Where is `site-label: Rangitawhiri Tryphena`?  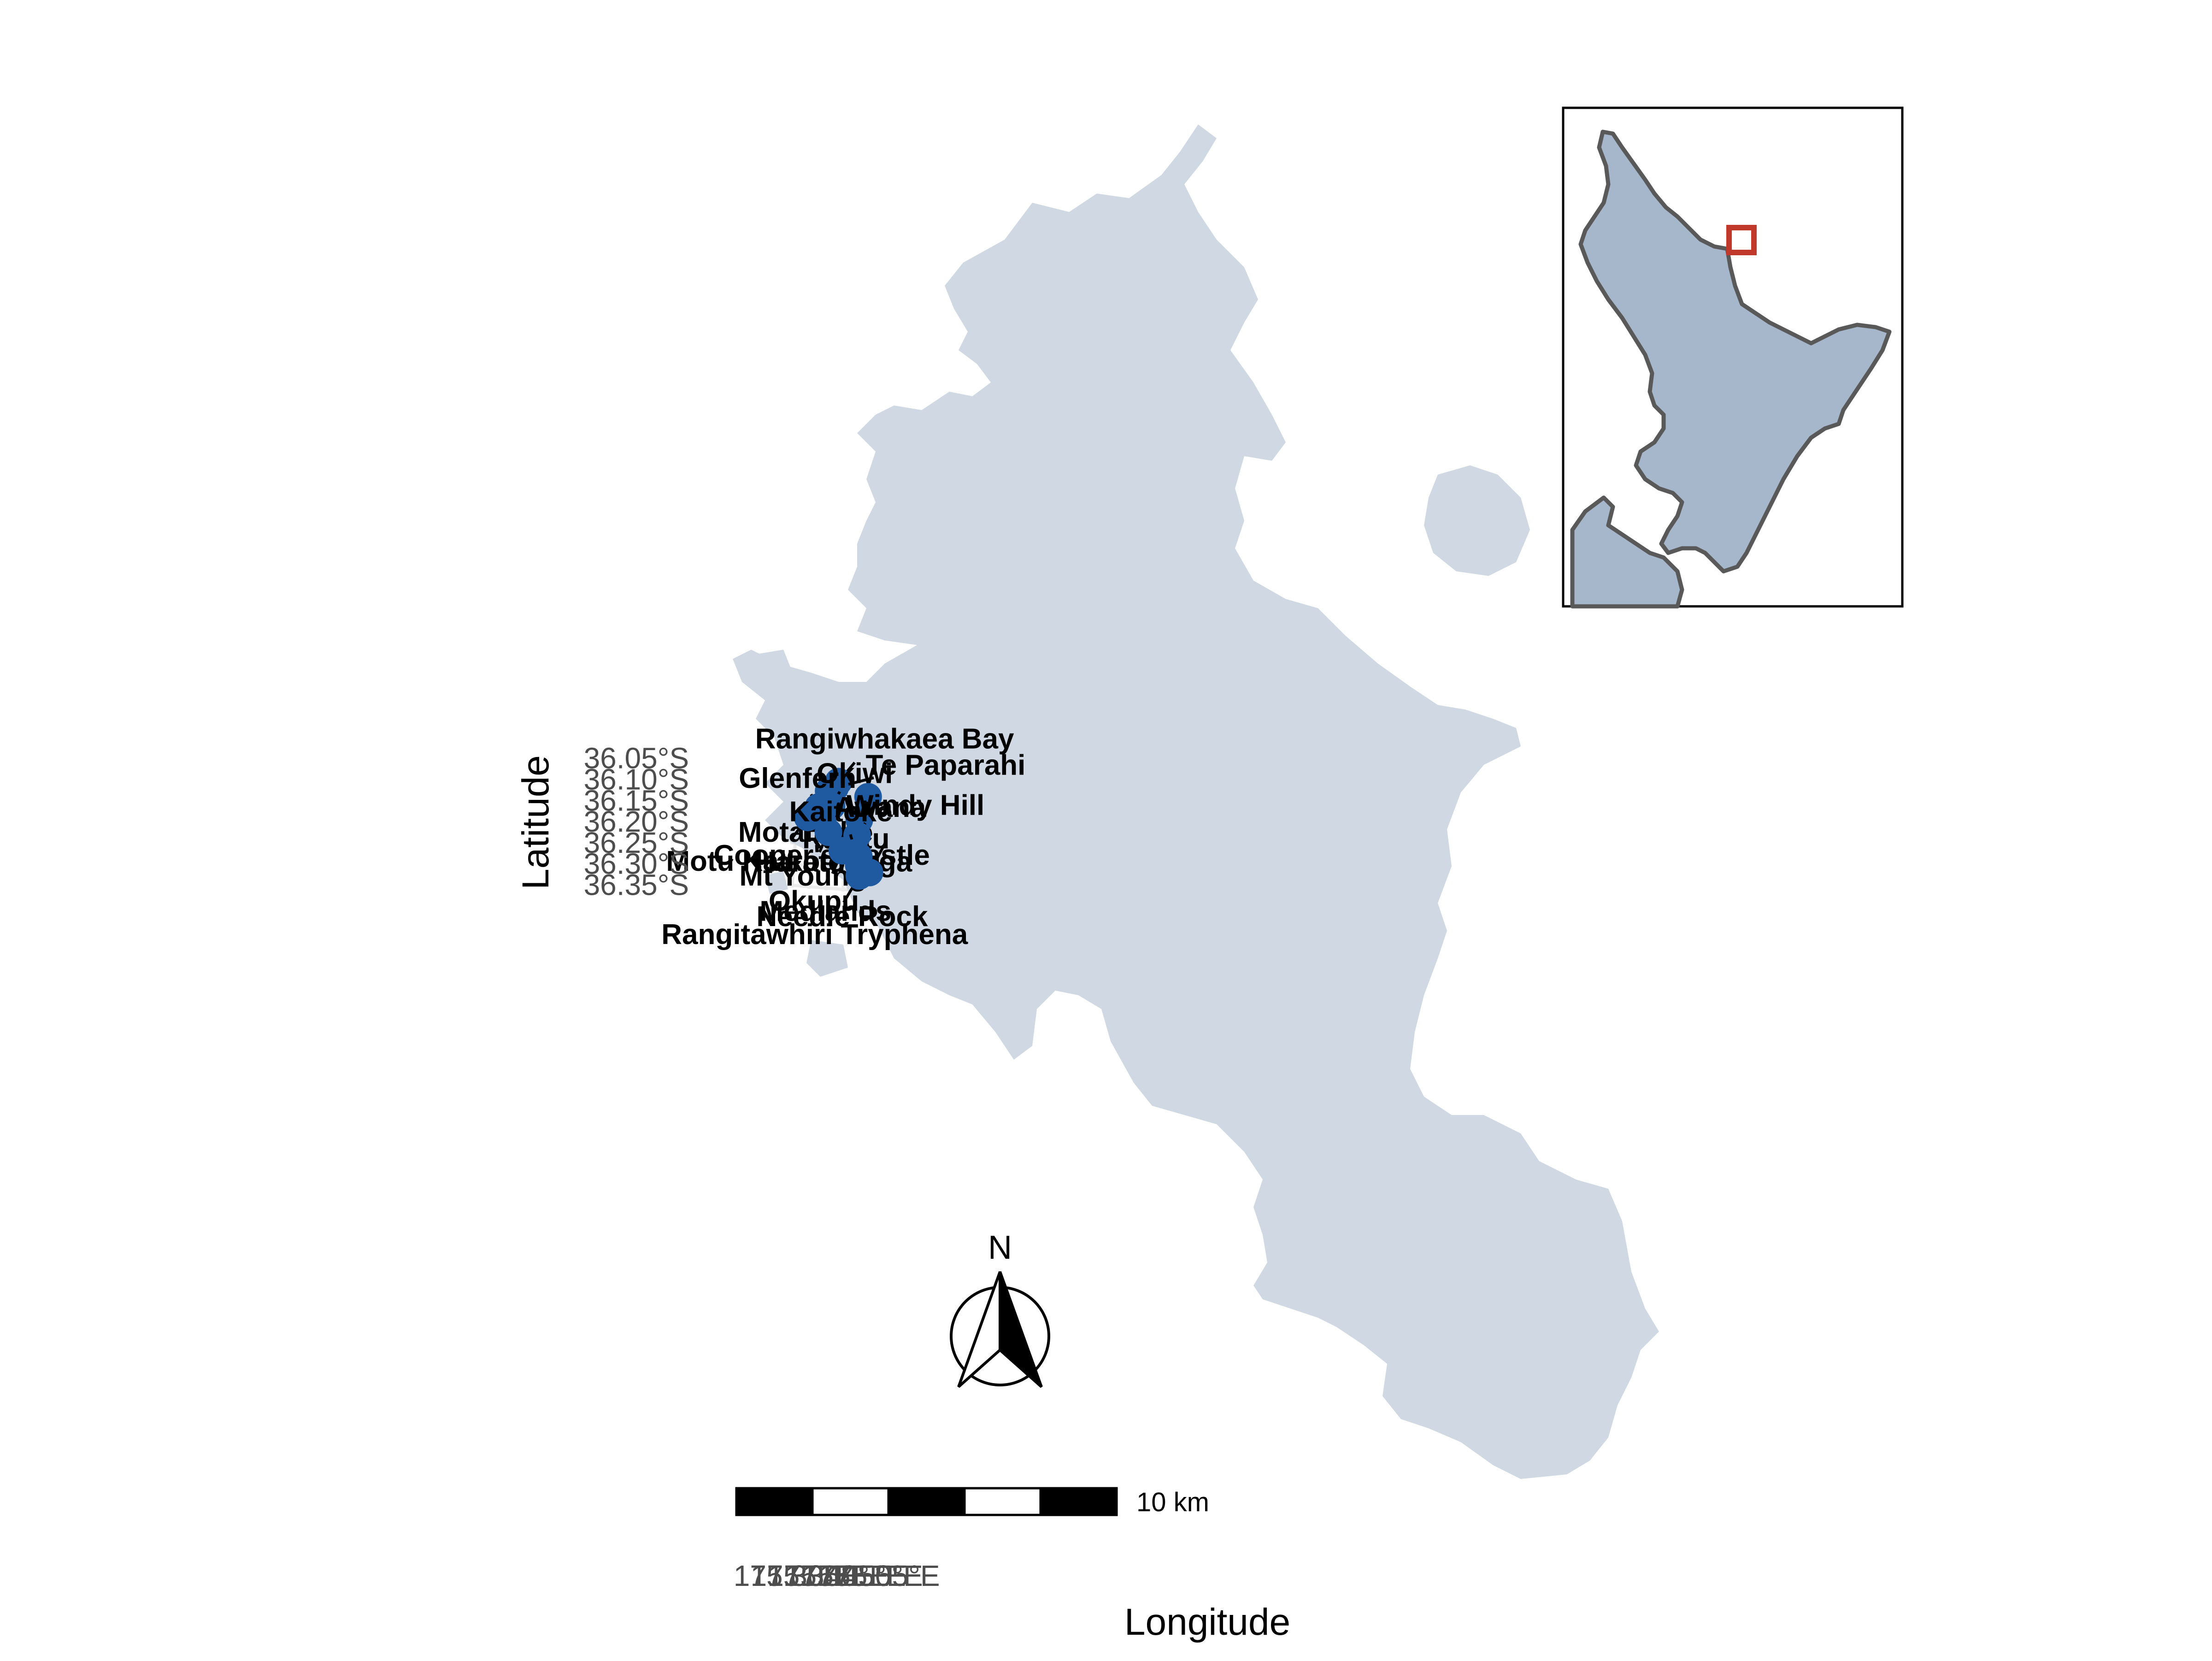
site-label: Rangitawhiri Tryphena is located at coordinates (814, 935).